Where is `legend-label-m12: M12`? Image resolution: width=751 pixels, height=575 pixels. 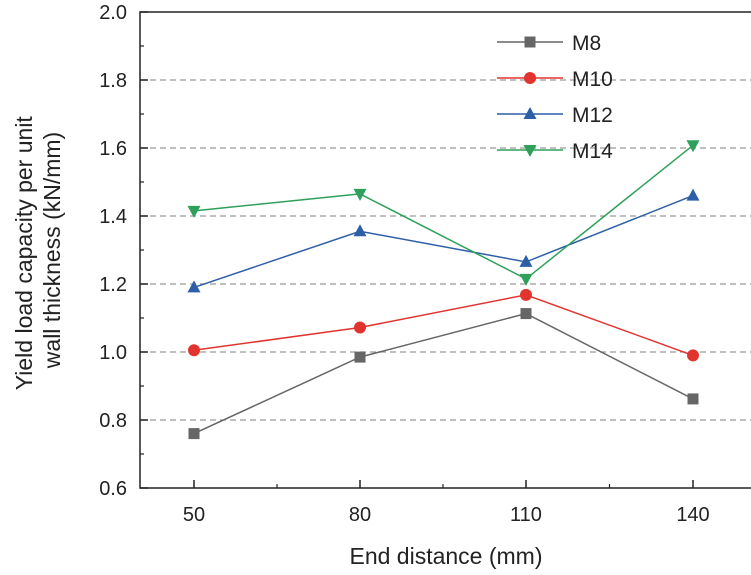
legend-label-m12: M12 is located at coordinates (592, 115).